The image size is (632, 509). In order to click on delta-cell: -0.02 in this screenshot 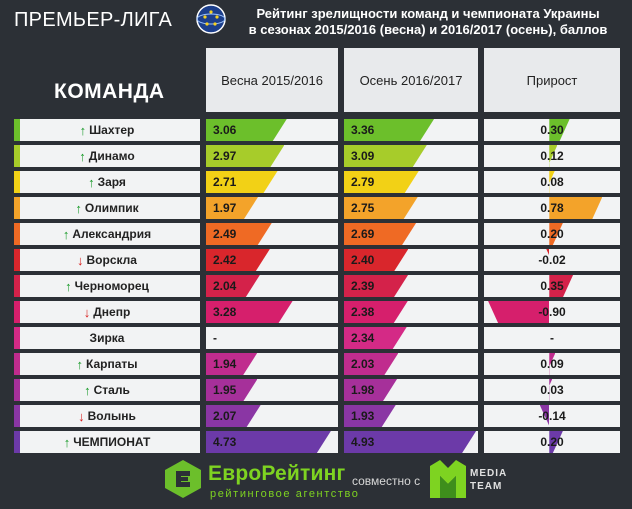, I will do `click(552, 260)`.